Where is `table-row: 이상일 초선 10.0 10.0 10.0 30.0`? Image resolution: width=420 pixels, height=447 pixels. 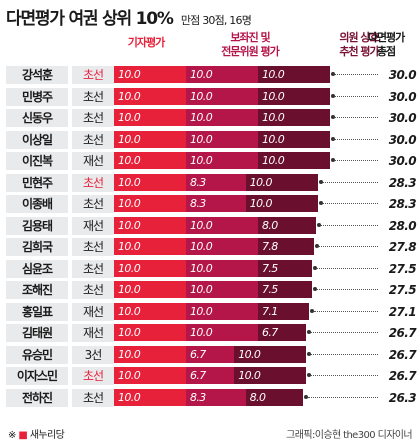 table-row: 이상일 초선 10.0 10.0 10.0 30.0 is located at coordinates (210, 139).